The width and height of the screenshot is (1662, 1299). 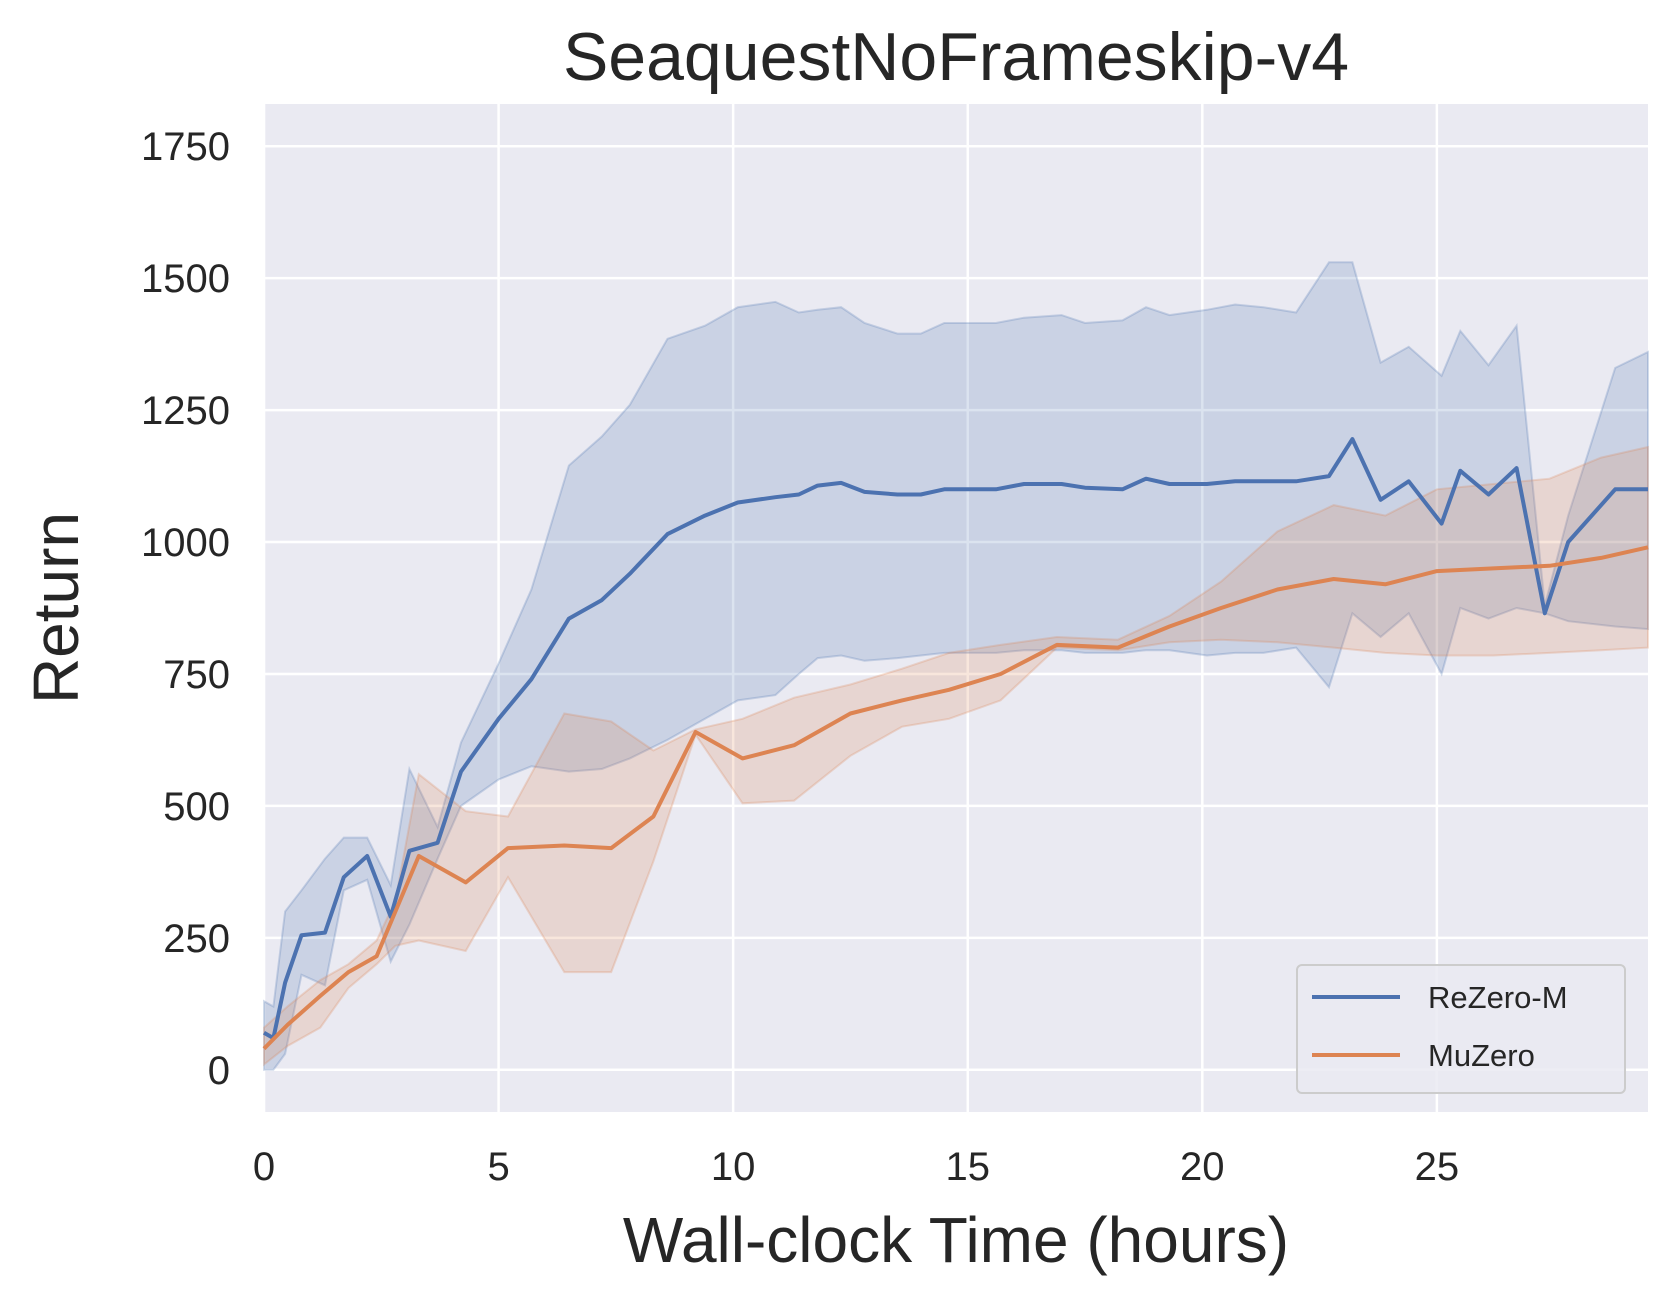 I want to click on y-tick-label: 250, so click(x=196, y=939).